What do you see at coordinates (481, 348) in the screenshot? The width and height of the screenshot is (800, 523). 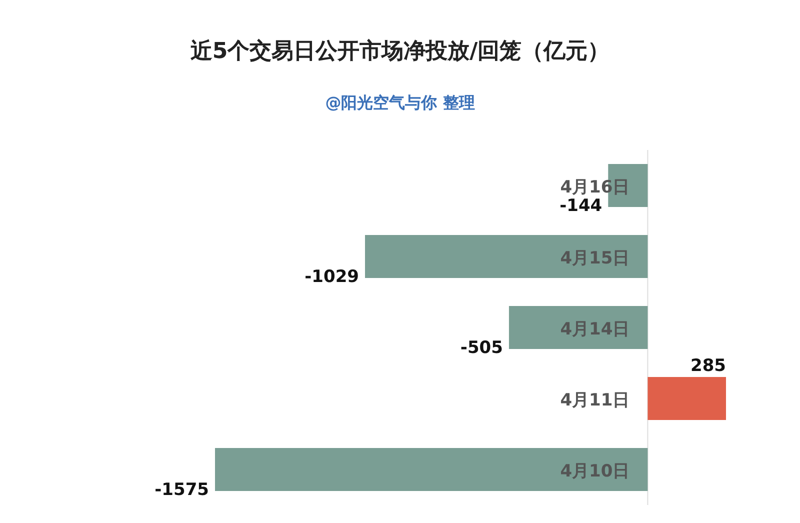 I see `data-label: -505` at bounding box center [481, 348].